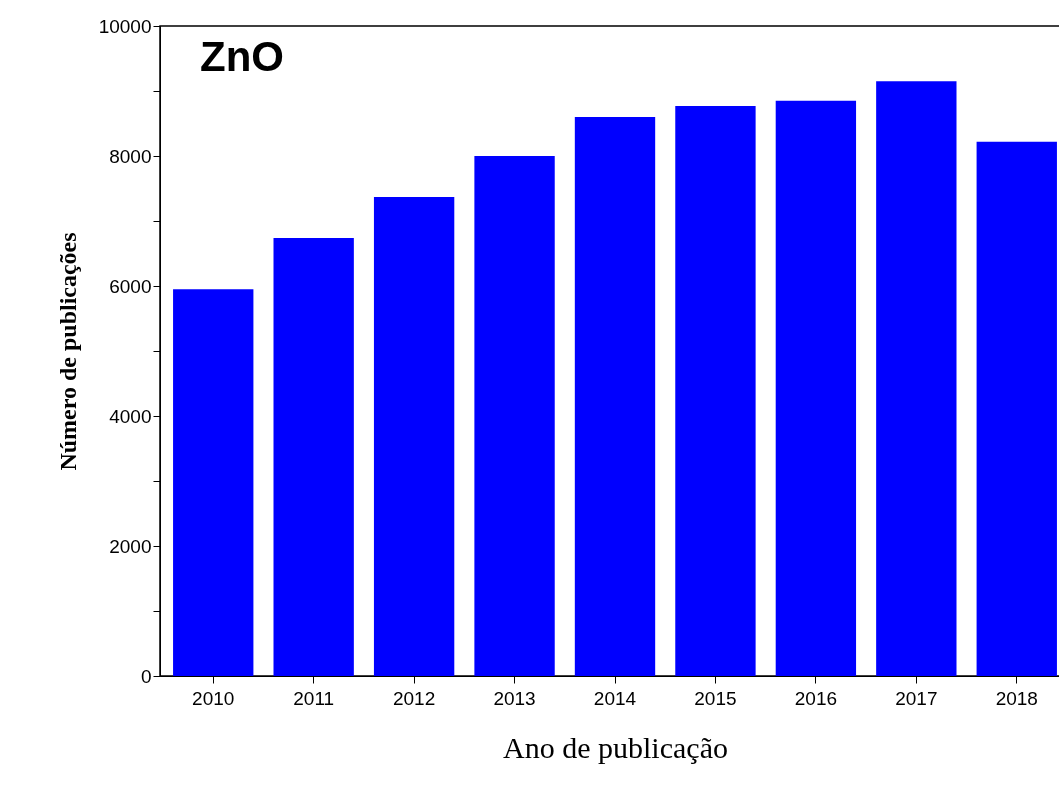  Describe the element at coordinates (916, 698) in the screenshot. I see `x-tick-label: 2017` at that location.